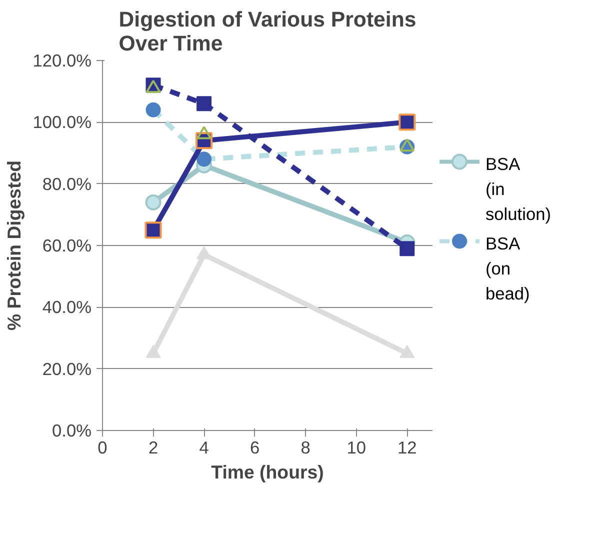  I want to click on x-tick-label: 0, so click(103, 448).